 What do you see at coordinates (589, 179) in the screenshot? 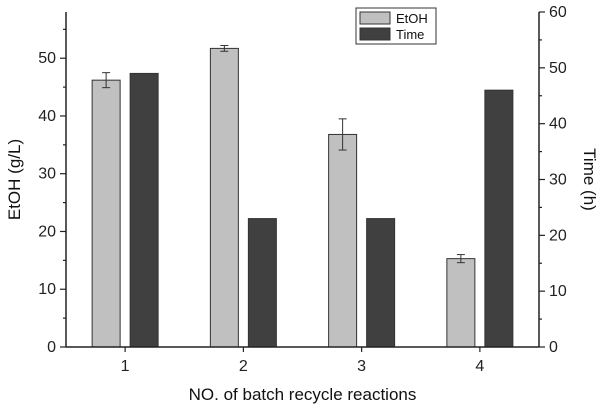
I see `right-y-axis-title: Time (h)` at bounding box center [589, 179].